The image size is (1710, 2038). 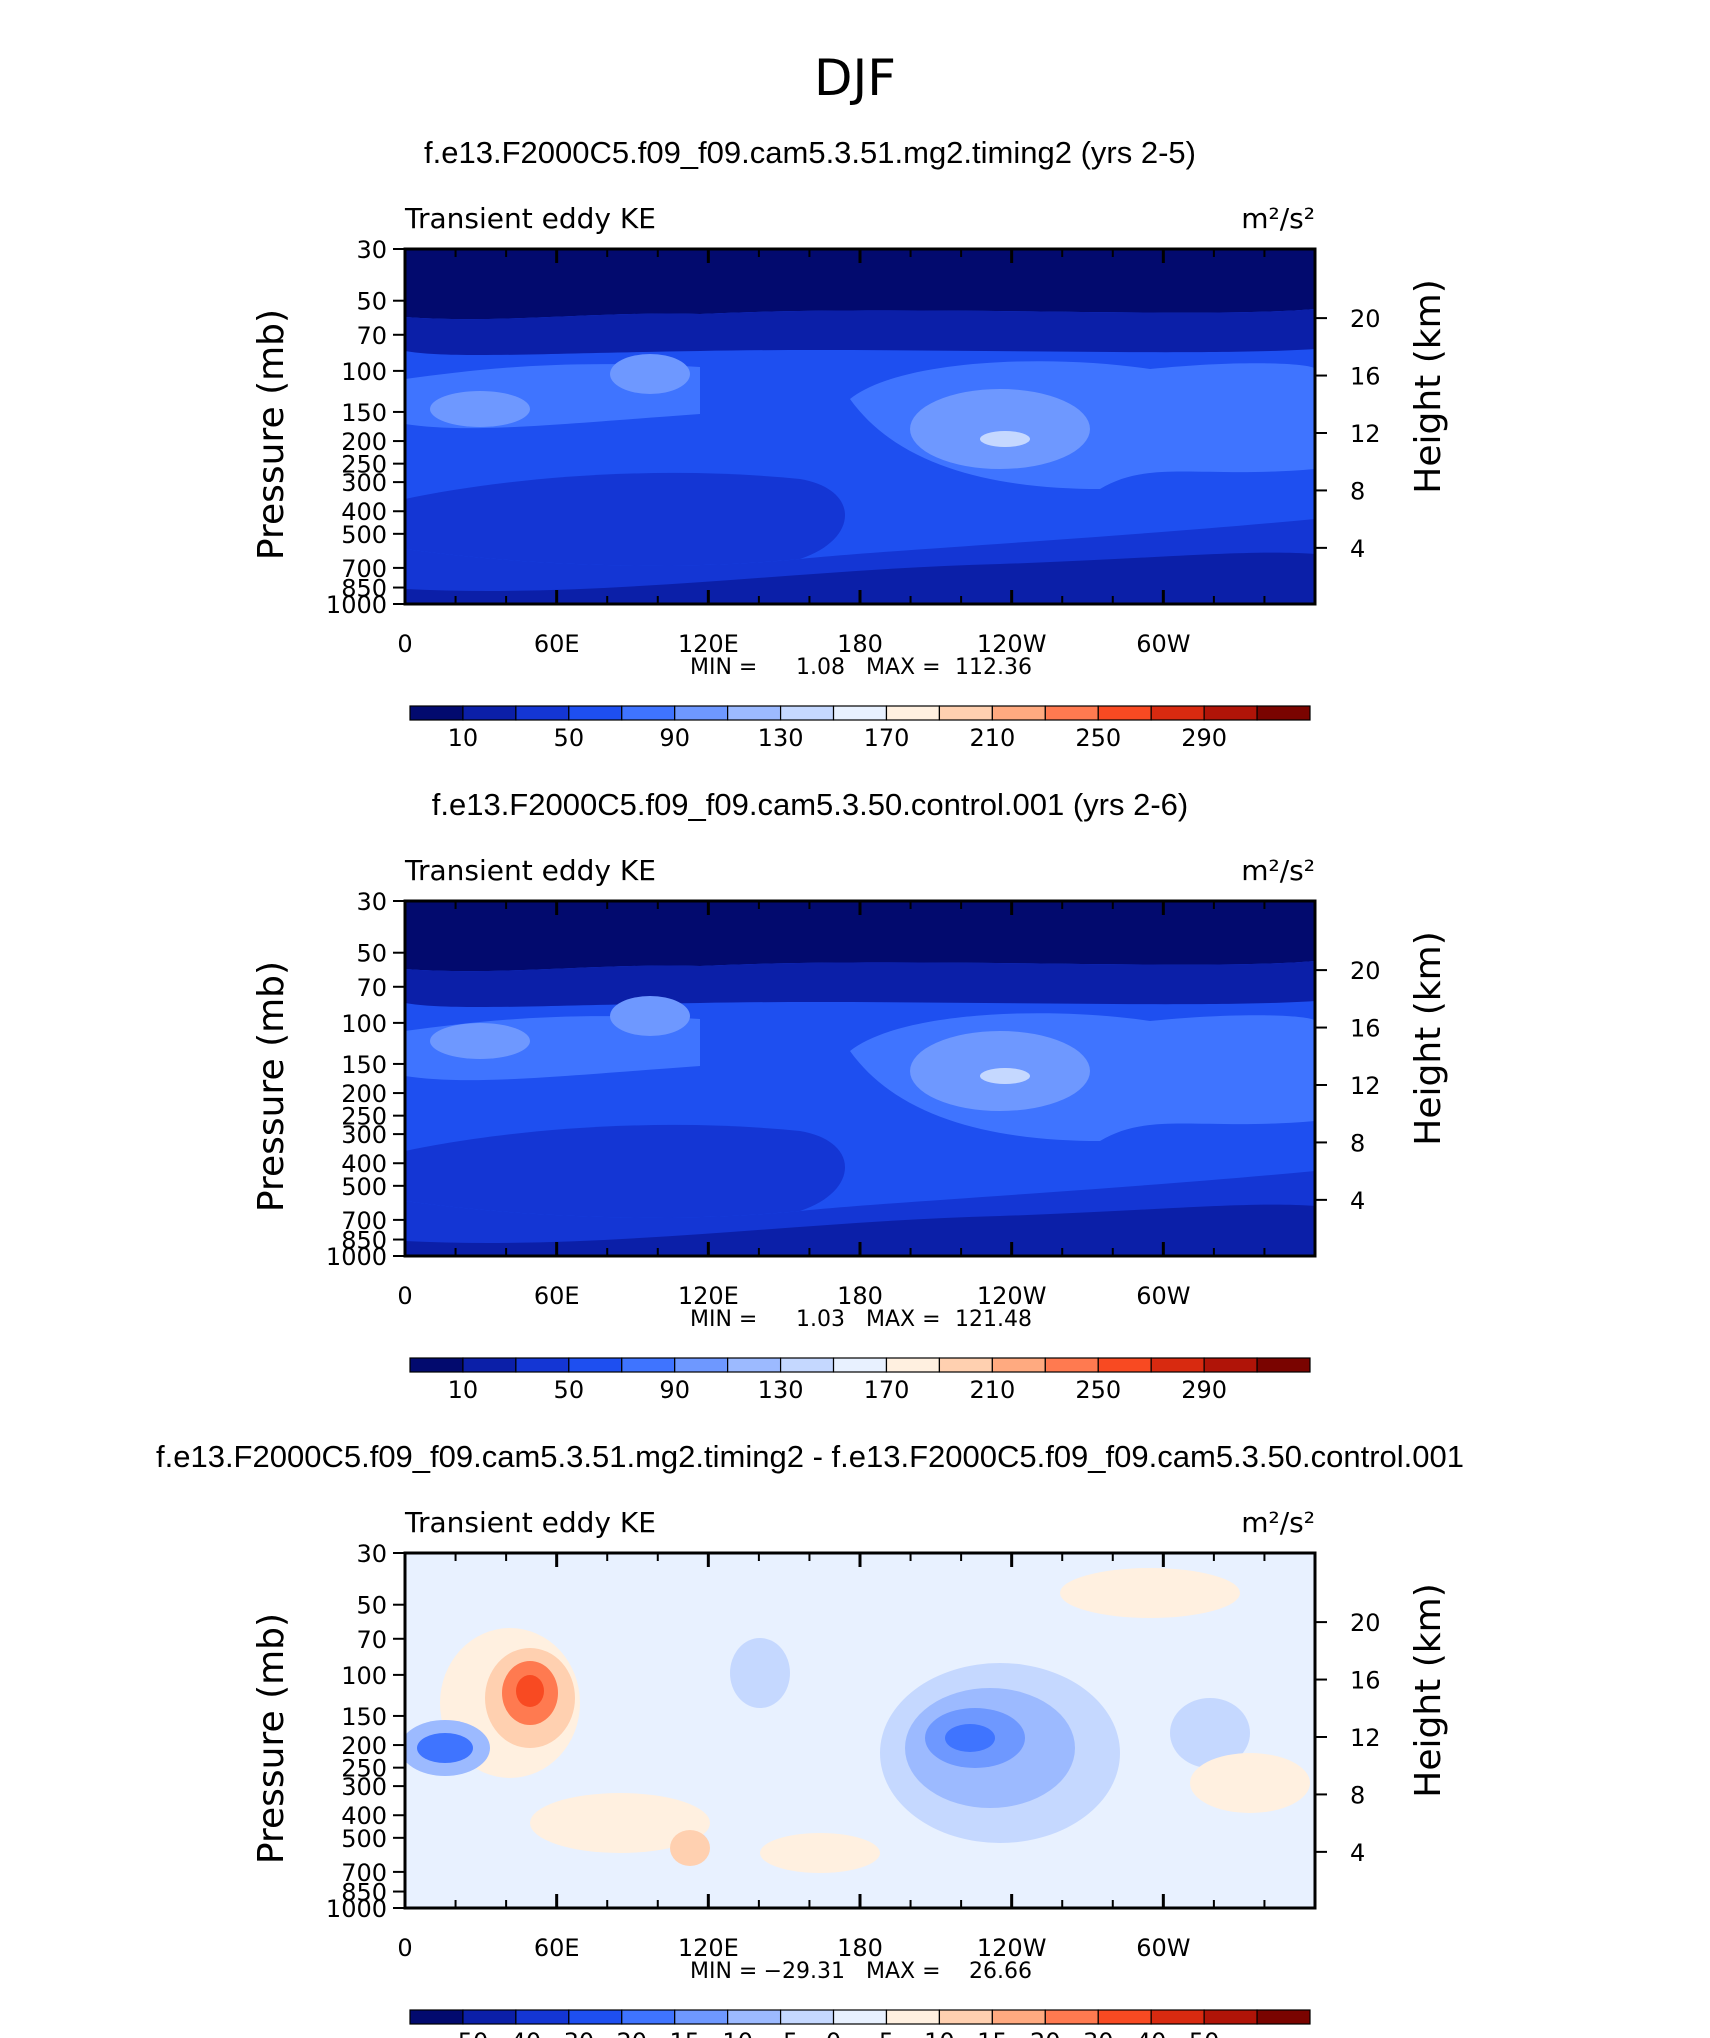 What do you see at coordinates (371, 954) in the screenshot?
I see `y-tick-label: 50` at bounding box center [371, 954].